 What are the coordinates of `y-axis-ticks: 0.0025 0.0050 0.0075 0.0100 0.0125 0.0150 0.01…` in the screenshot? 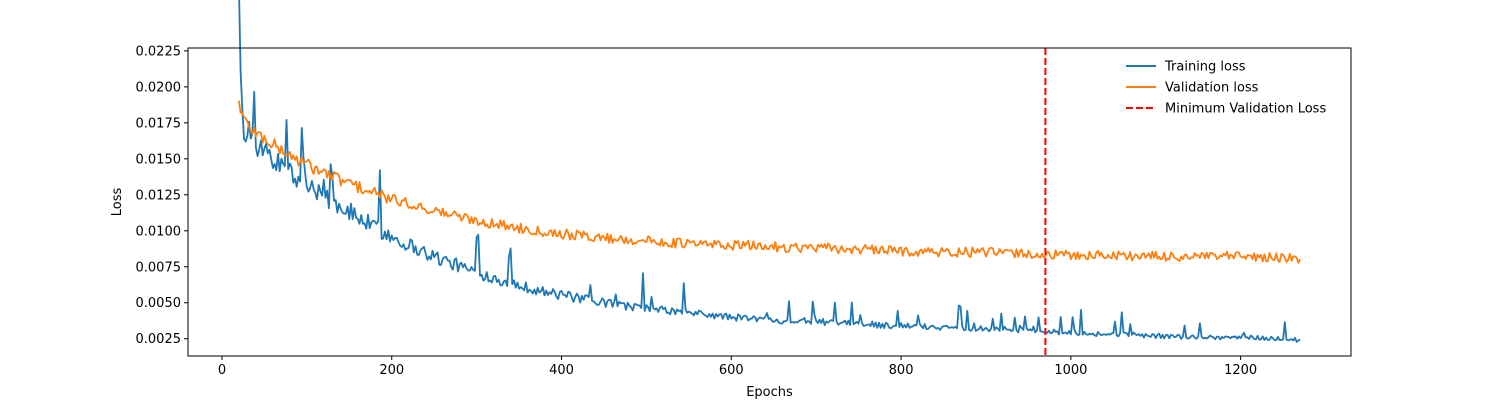 It's located at (162, 195).